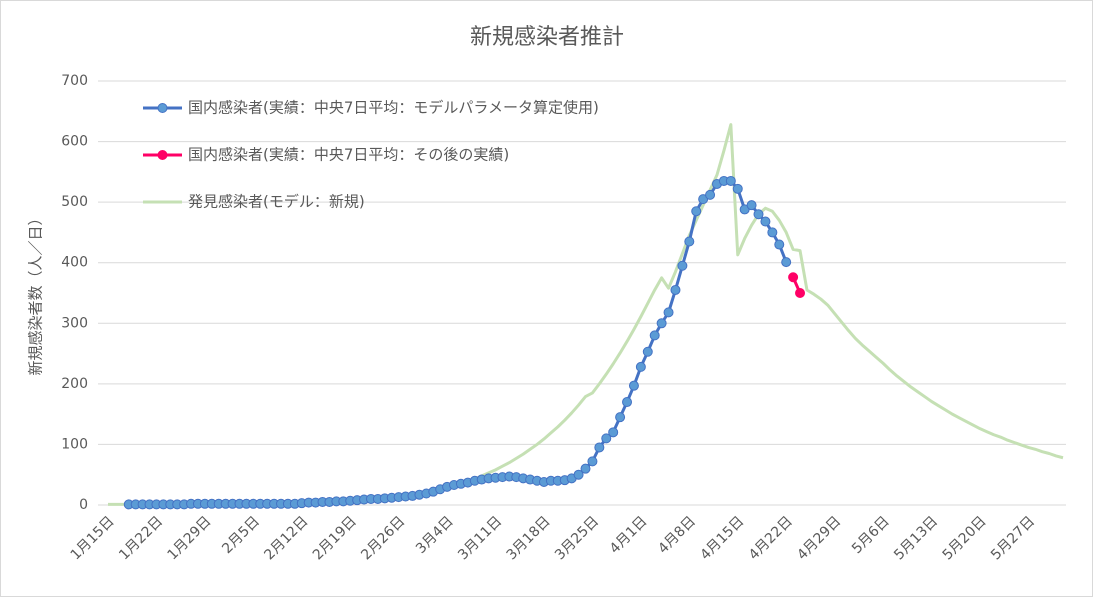 The image size is (1093, 597). What do you see at coordinates (83, 505) in the screenshot?
I see `y-tick-label: 0` at bounding box center [83, 505].